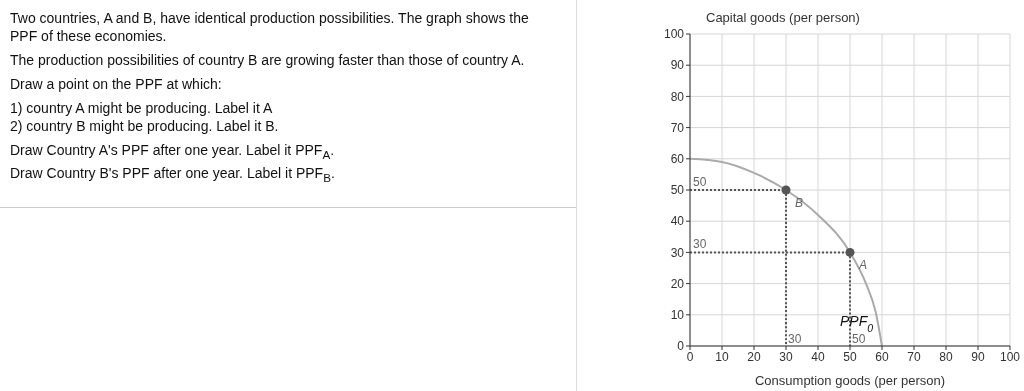  What do you see at coordinates (1010, 356) in the screenshot?
I see `x-tick-label: 100` at bounding box center [1010, 356].